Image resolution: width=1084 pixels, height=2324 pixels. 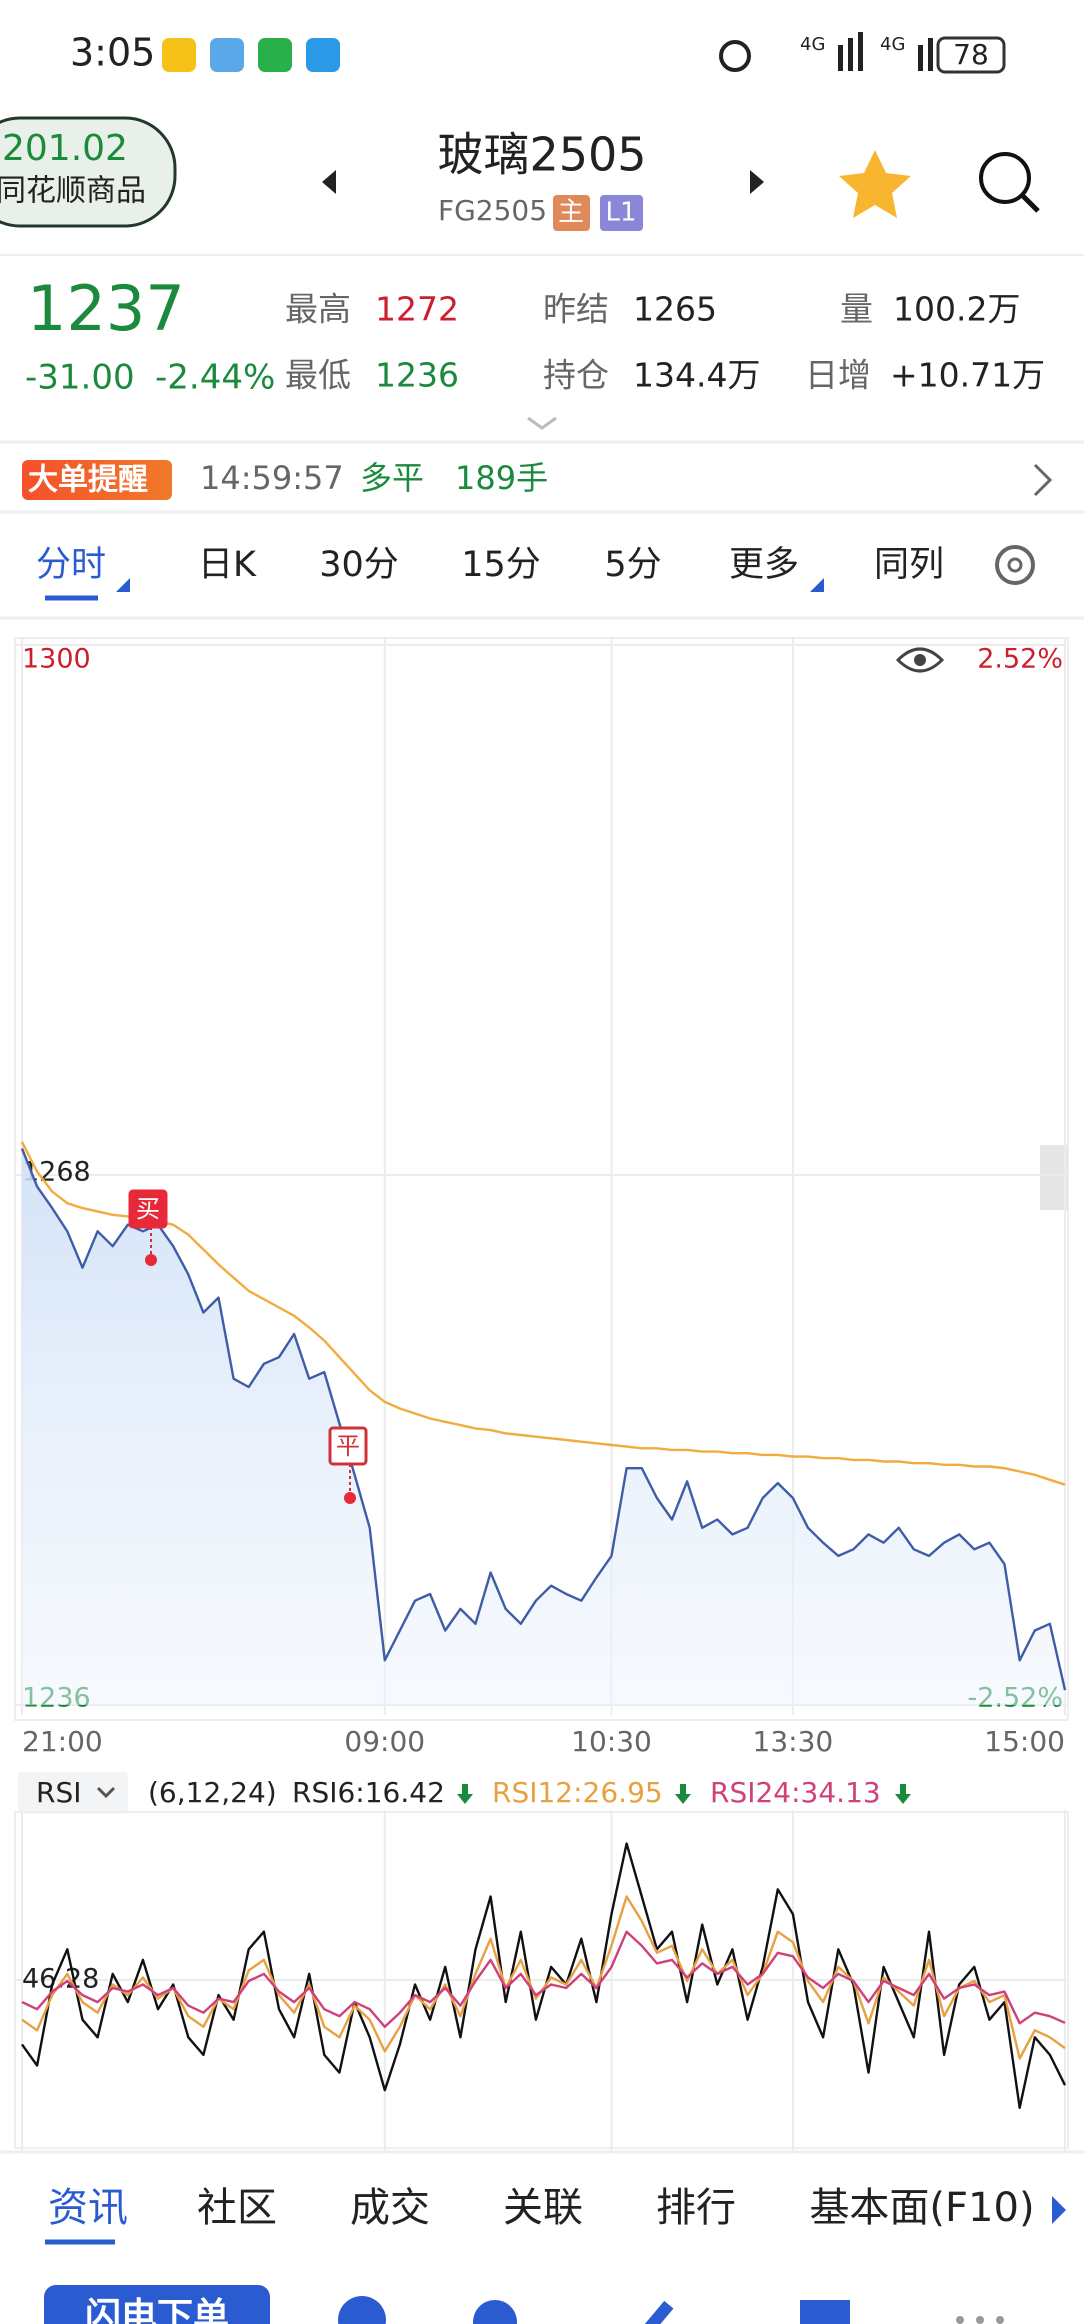 I want to click on account-badge: 201.02 同花顺商品, so click(x=88, y=172).